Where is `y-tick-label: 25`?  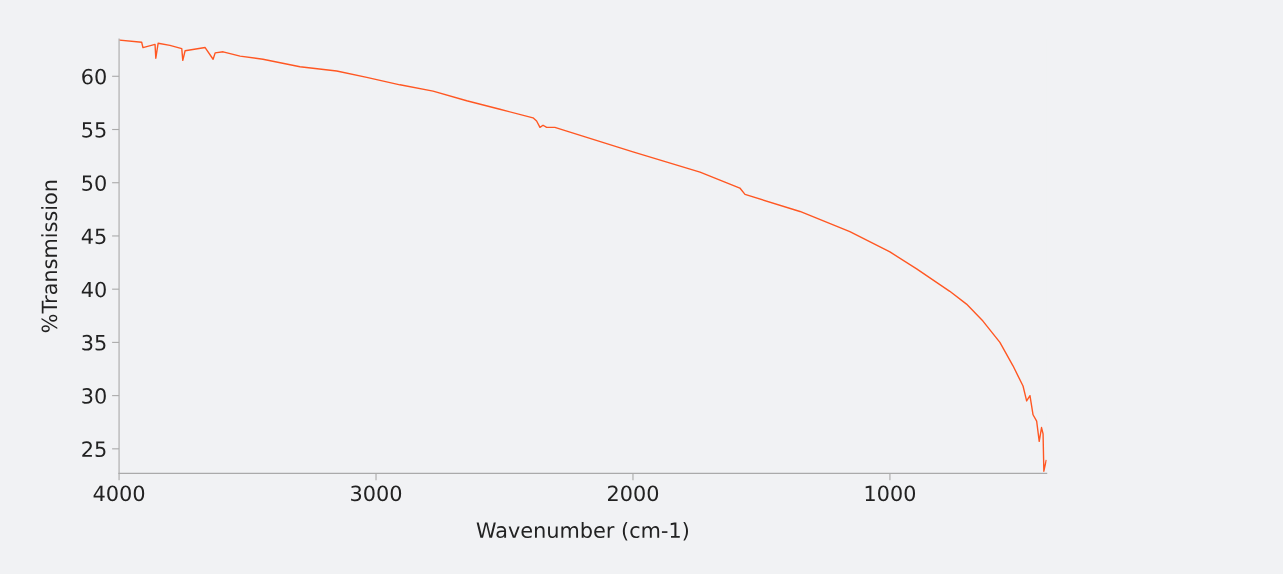 y-tick-label: 25 is located at coordinates (94, 449).